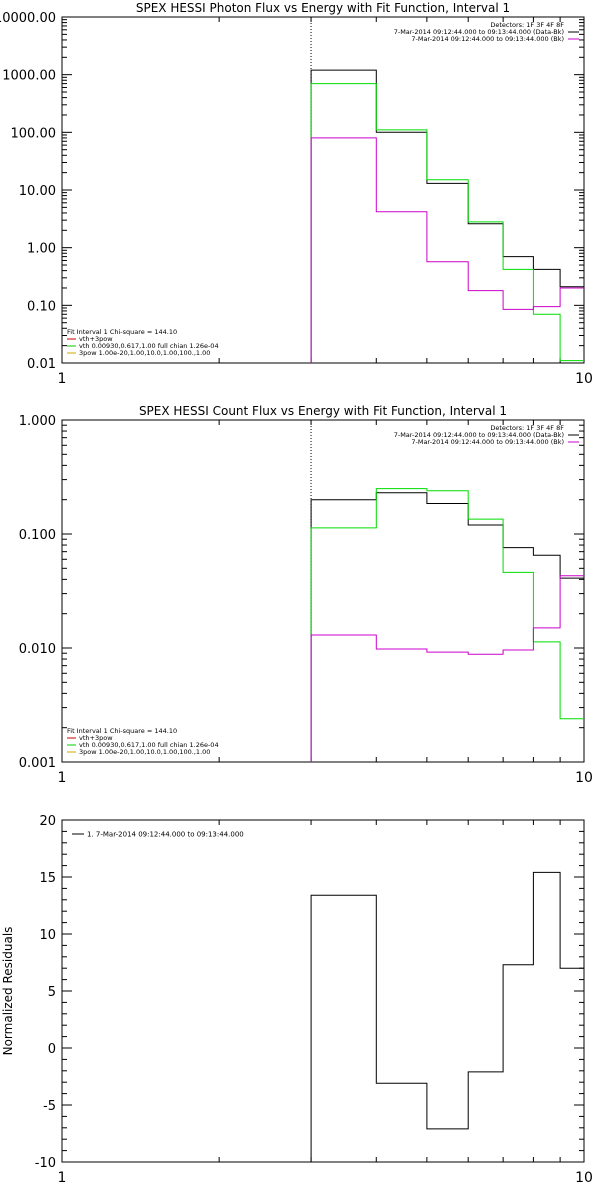 The height and width of the screenshot is (1200, 600). Describe the element at coordinates (28, 18) in the screenshot. I see `y-tick-label: 10000.00` at that location.